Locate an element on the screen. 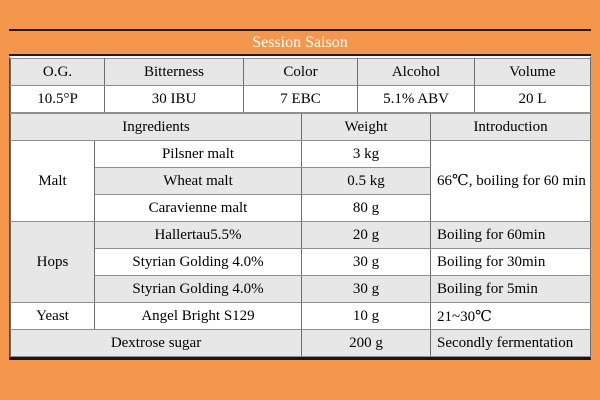 The width and height of the screenshot is (600, 400). summary-header-volume: Volume is located at coordinates (532, 72).